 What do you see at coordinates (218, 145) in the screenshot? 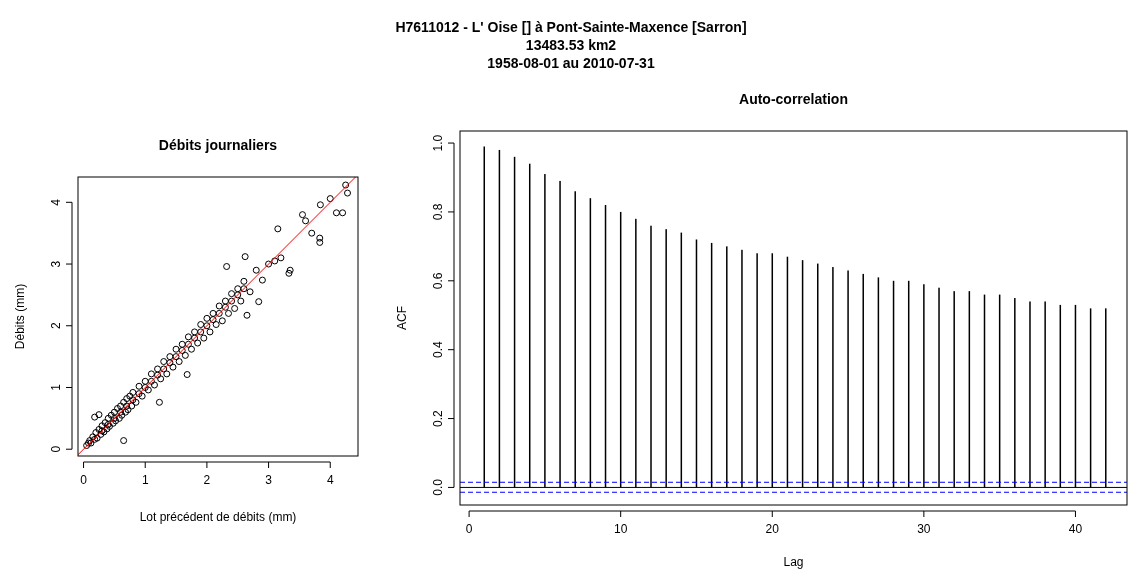
I see `chart-title: Débits journaliers` at bounding box center [218, 145].